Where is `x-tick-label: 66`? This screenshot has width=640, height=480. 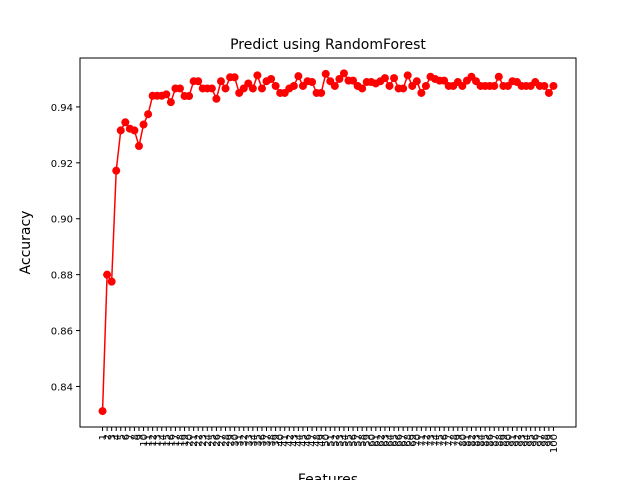
x-tick-label: 66 is located at coordinates (399, 440).